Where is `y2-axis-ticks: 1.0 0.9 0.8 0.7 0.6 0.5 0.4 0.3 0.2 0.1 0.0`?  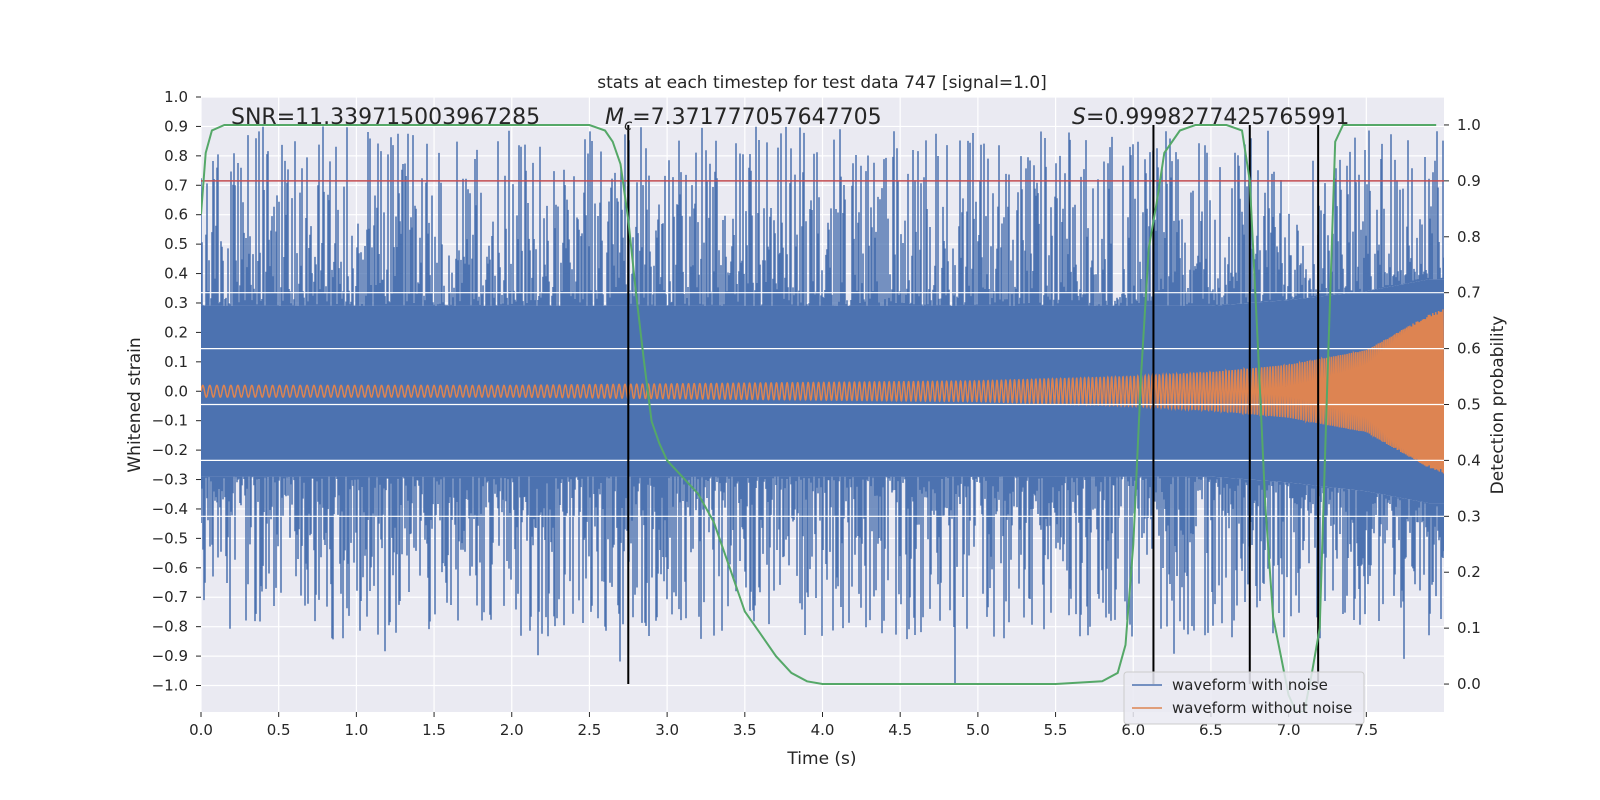 y2-axis-ticks: 1.0 0.9 0.8 0.7 0.6 0.5 0.4 0.3 0.2 0.1 0.0 is located at coordinates (1462, 404).